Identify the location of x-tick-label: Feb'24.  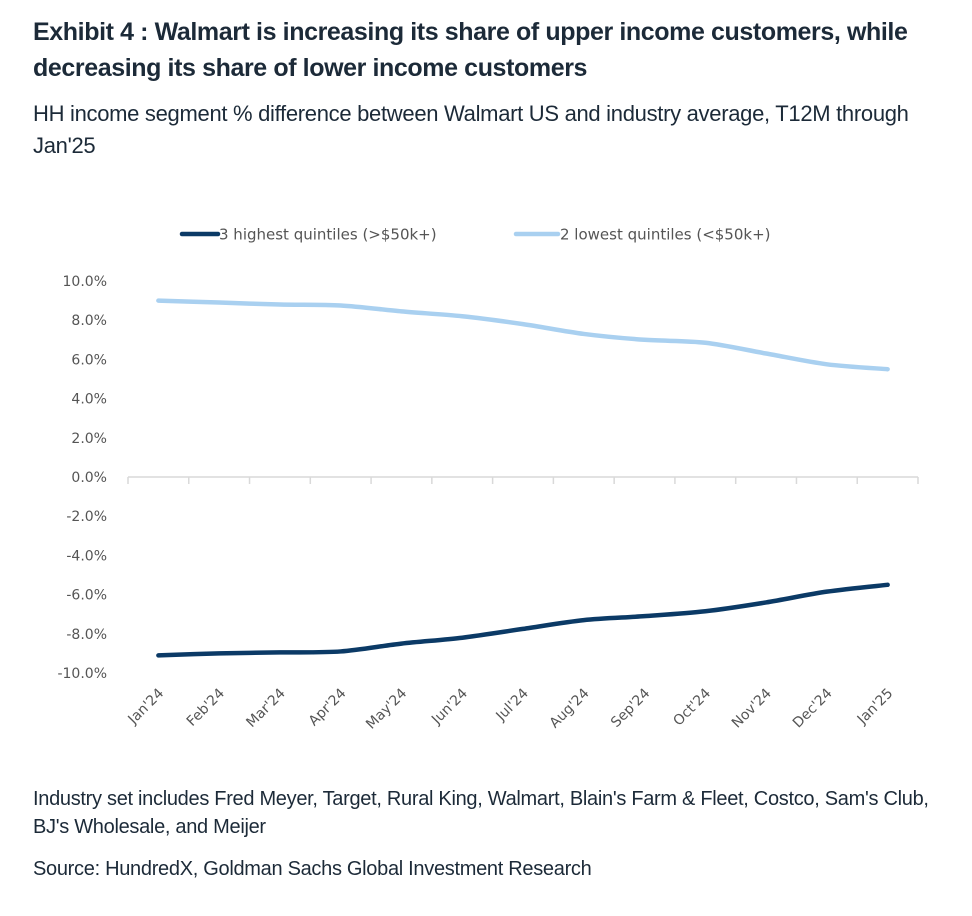
(206, 707).